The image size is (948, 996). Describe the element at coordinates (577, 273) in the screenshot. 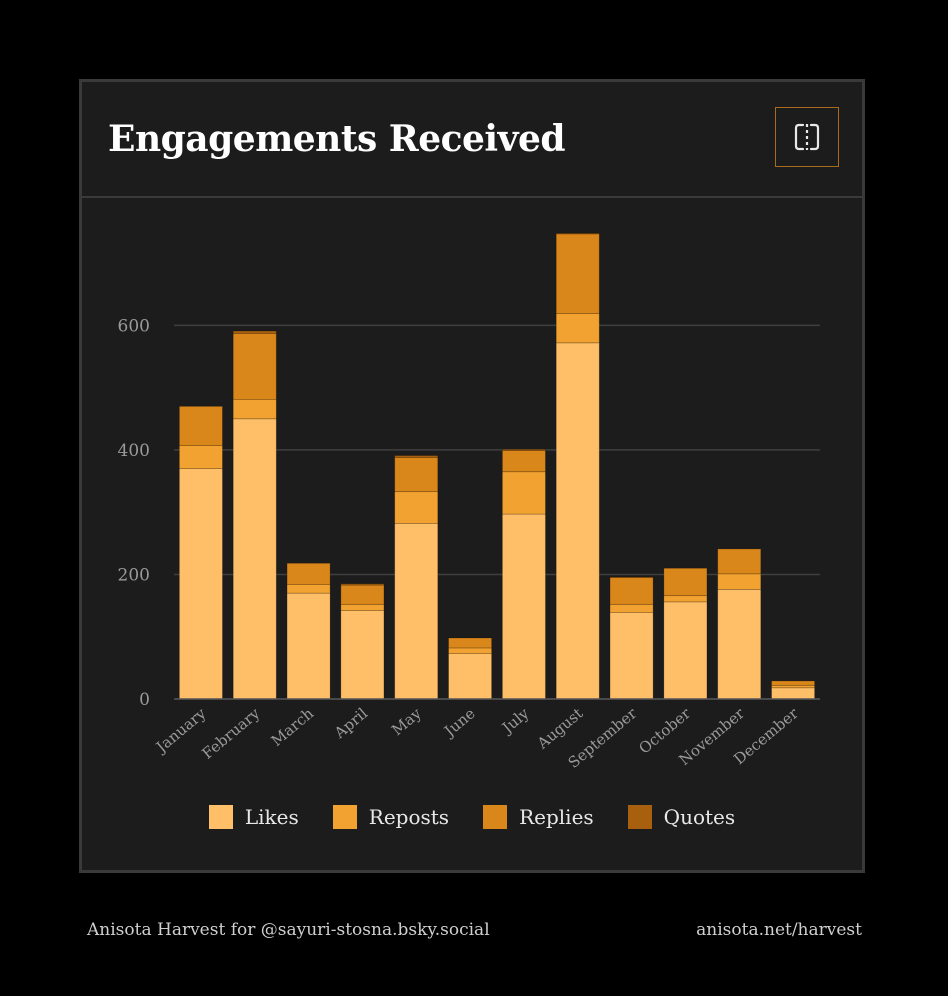

I see `bar-replies-august` at that location.